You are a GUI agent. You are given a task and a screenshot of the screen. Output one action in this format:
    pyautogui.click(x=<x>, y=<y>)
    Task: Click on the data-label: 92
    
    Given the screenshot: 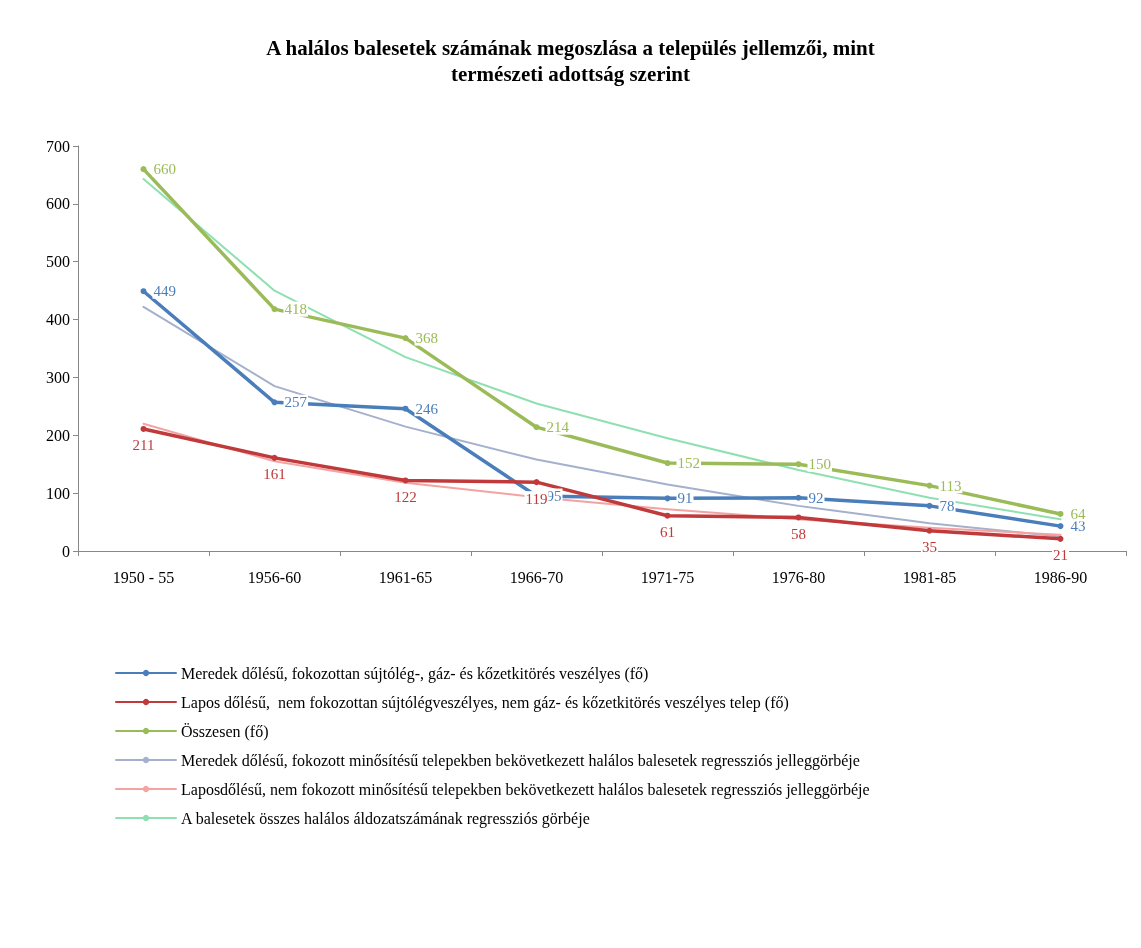 What is the action you would take?
    pyautogui.click(x=816, y=497)
    